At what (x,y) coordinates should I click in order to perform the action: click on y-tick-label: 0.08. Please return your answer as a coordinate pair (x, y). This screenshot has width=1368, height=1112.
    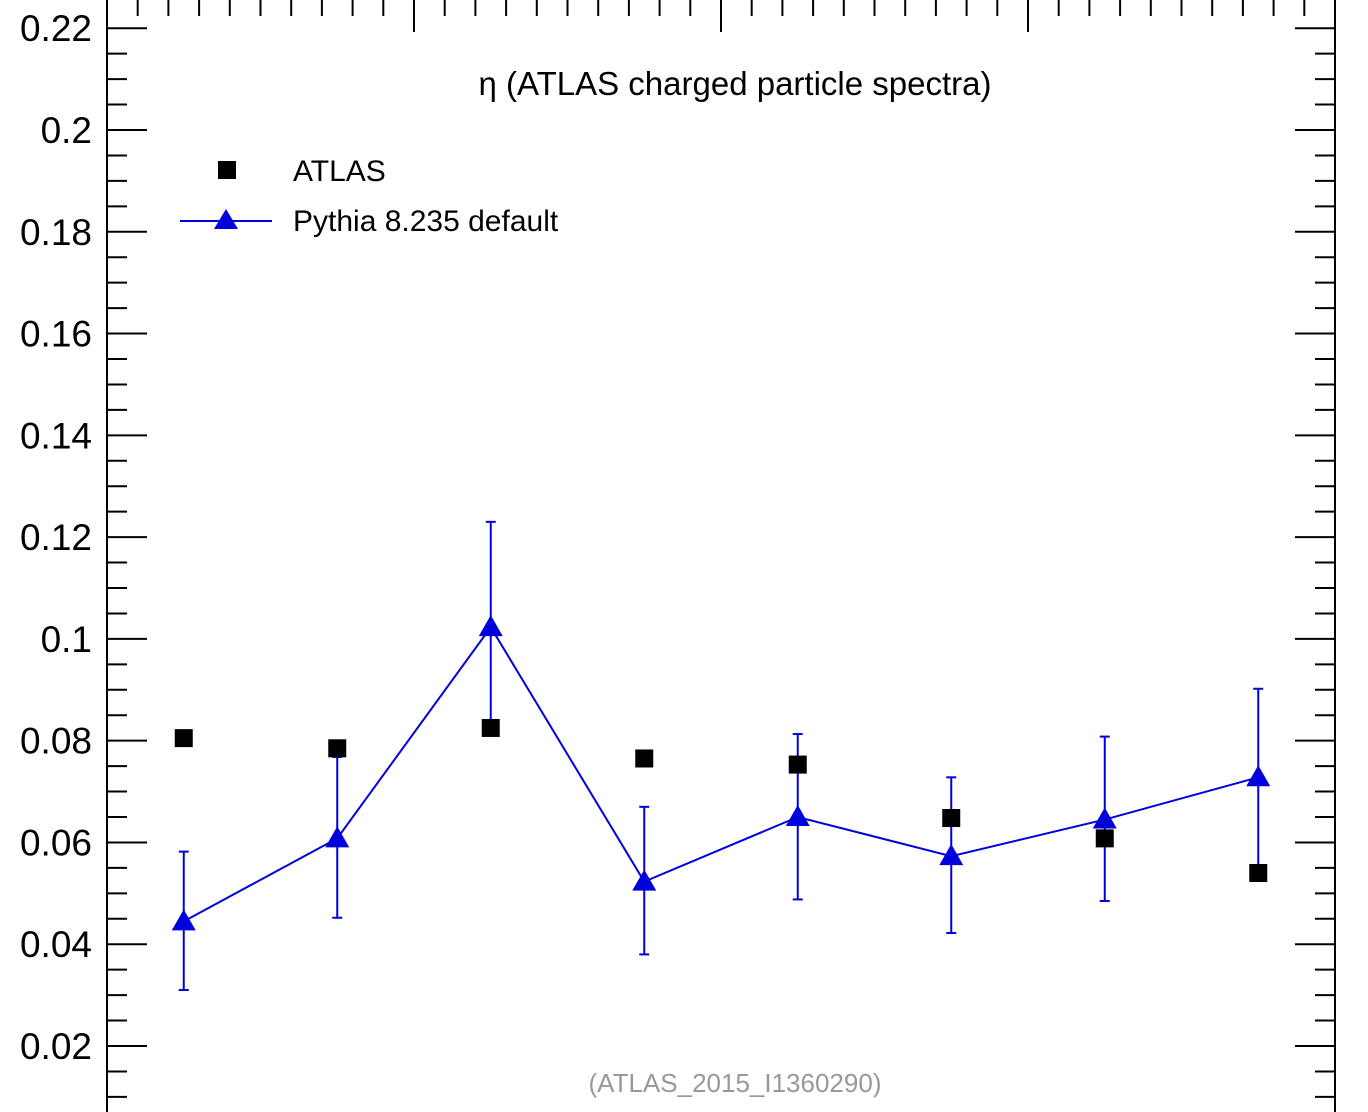
    Looking at the image, I should click on (56, 741).